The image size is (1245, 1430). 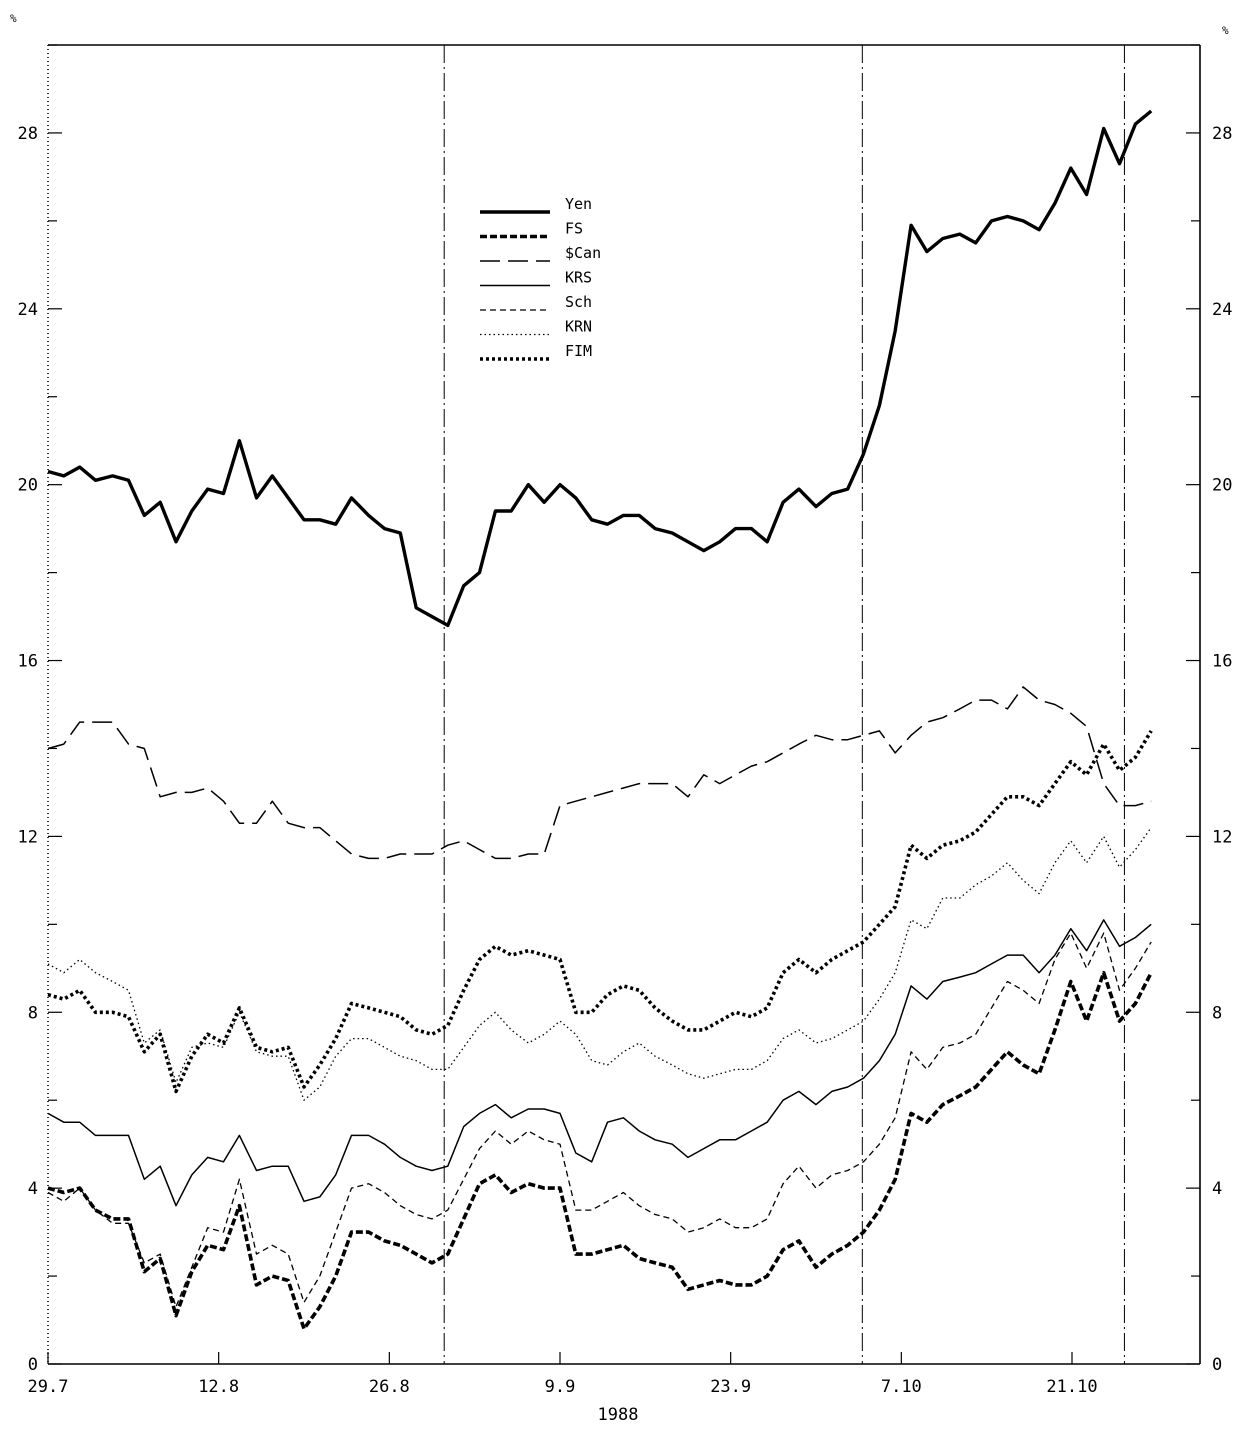 What do you see at coordinates (1071, 1387) in the screenshot?
I see `x-tick-label: 21.10` at bounding box center [1071, 1387].